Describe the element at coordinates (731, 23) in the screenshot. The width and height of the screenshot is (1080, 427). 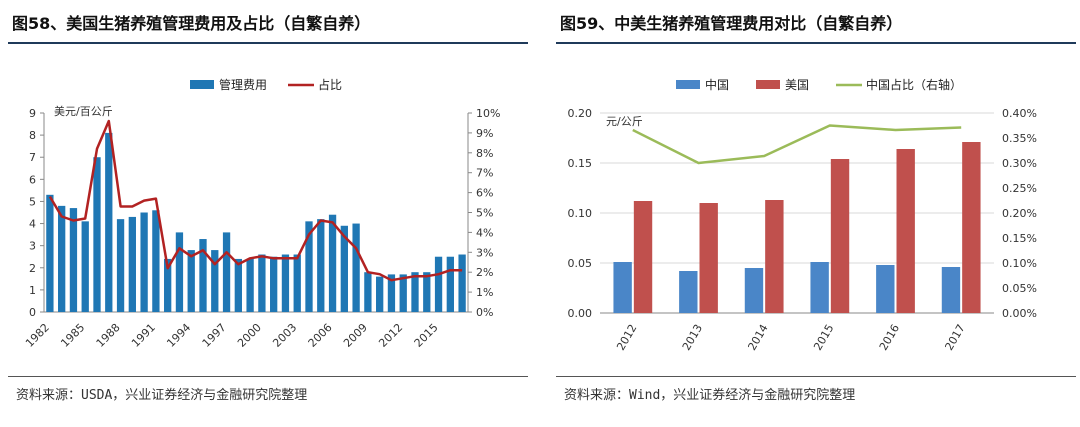
I see `right-figure-title: 图59、中美生猪养殖管理费用对比（自繁自养）` at that location.